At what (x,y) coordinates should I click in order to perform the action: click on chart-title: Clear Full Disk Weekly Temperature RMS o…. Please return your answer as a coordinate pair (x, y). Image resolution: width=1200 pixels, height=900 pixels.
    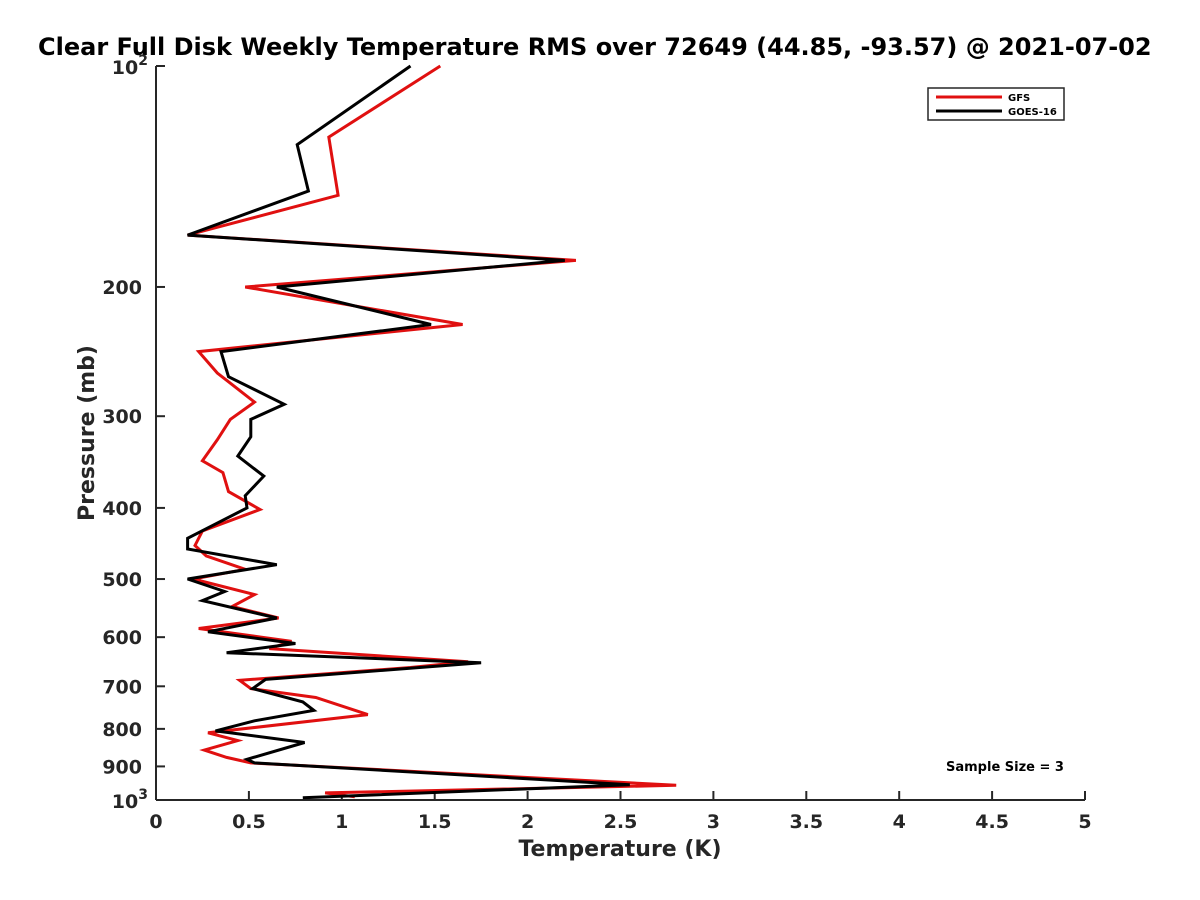
    Looking at the image, I should click on (595, 47).